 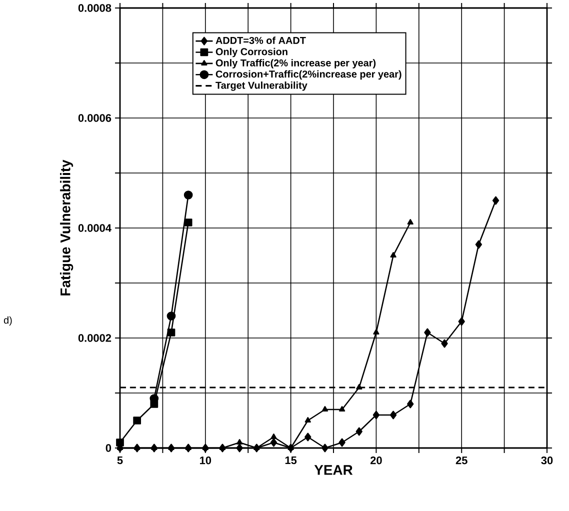 I want to click on x-tick-label: 10, so click(x=206, y=460).